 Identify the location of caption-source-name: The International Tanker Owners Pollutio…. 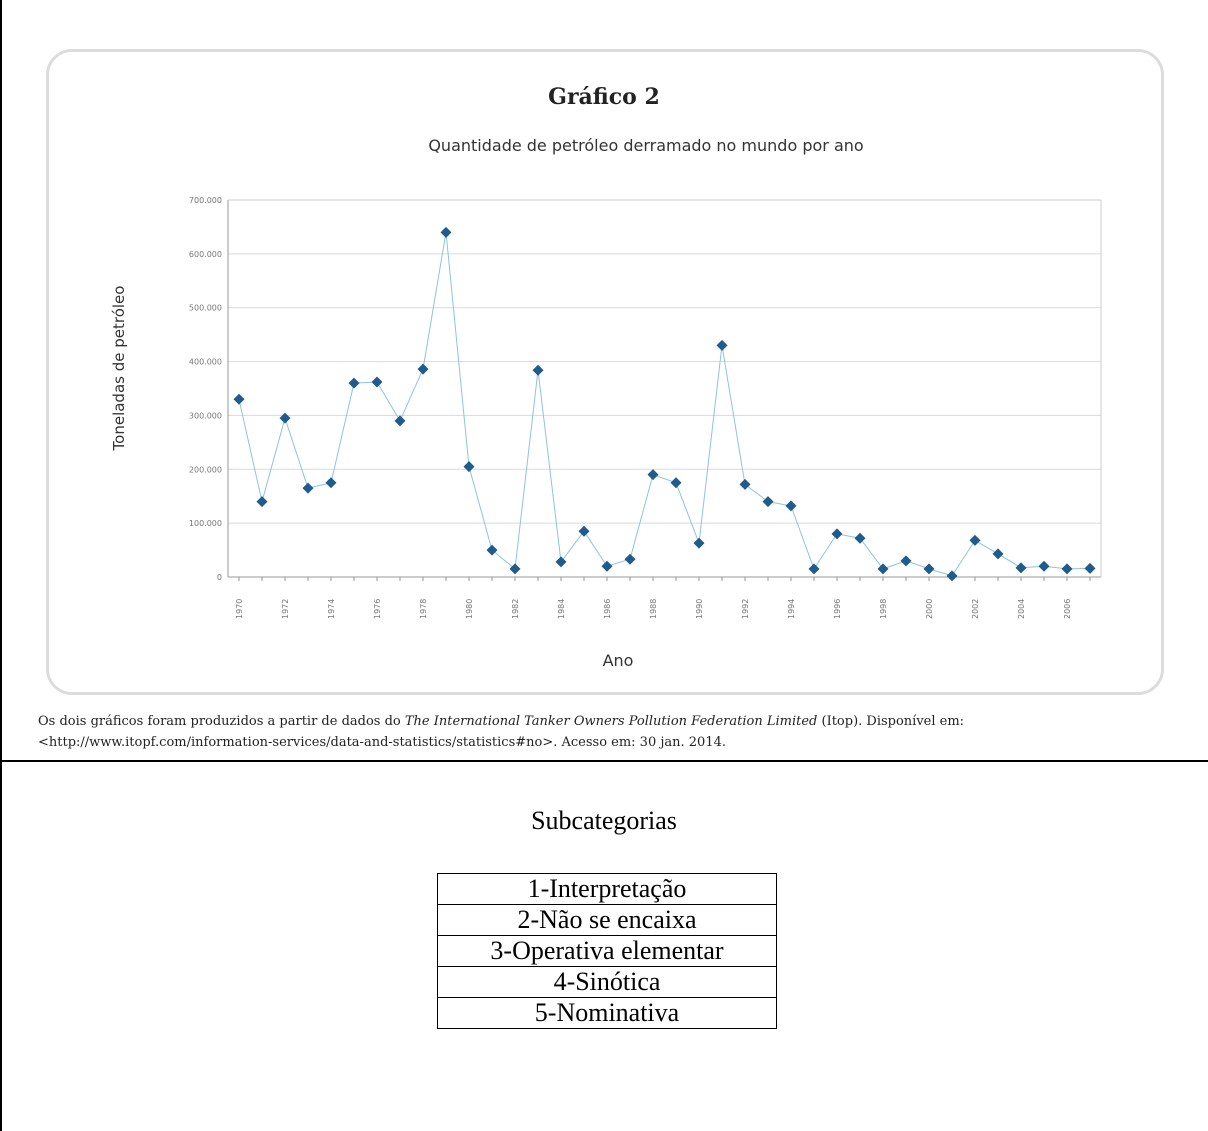
(611, 721).